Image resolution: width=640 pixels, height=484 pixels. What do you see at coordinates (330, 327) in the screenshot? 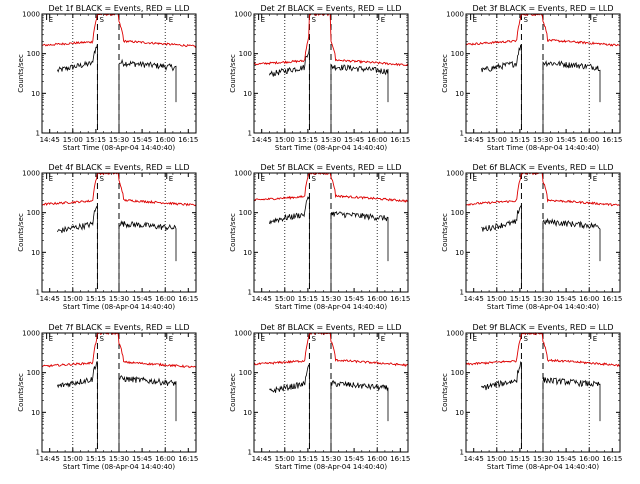
I see `panel-title: Det 8f BLACK = Events, RED = LLD` at bounding box center [330, 327].